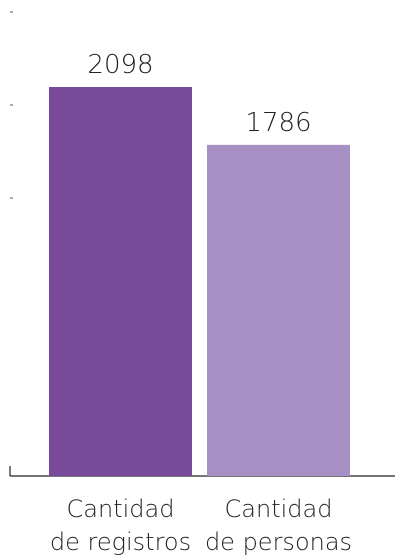 The width and height of the screenshot is (395, 557). What do you see at coordinates (279, 509) in the screenshot?
I see `category-label-2-line-1: Cantidad` at bounding box center [279, 509].